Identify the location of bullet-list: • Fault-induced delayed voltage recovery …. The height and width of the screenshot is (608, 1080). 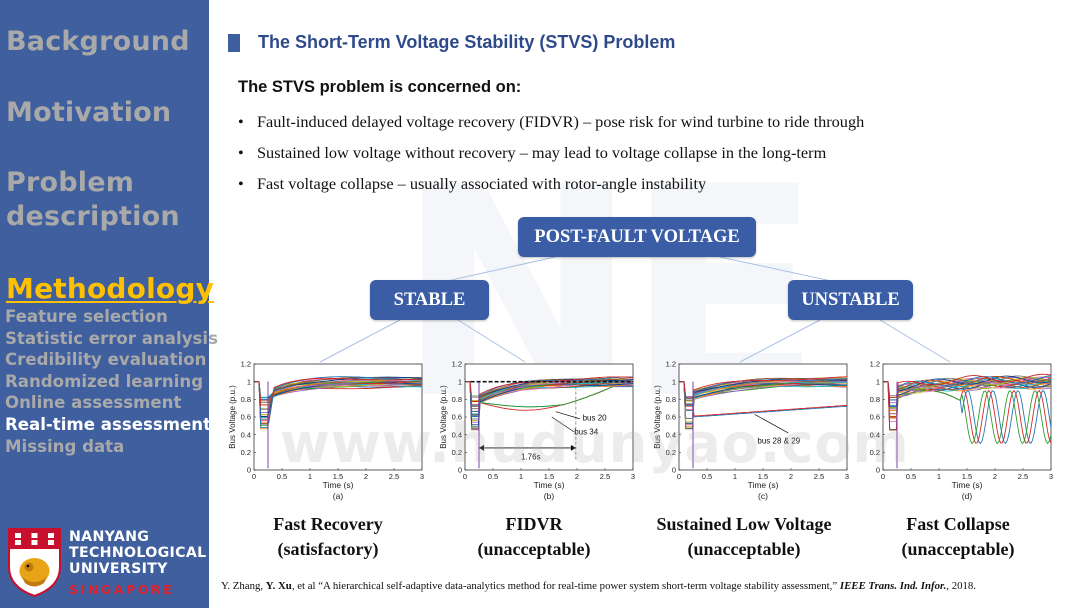
(551, 152).